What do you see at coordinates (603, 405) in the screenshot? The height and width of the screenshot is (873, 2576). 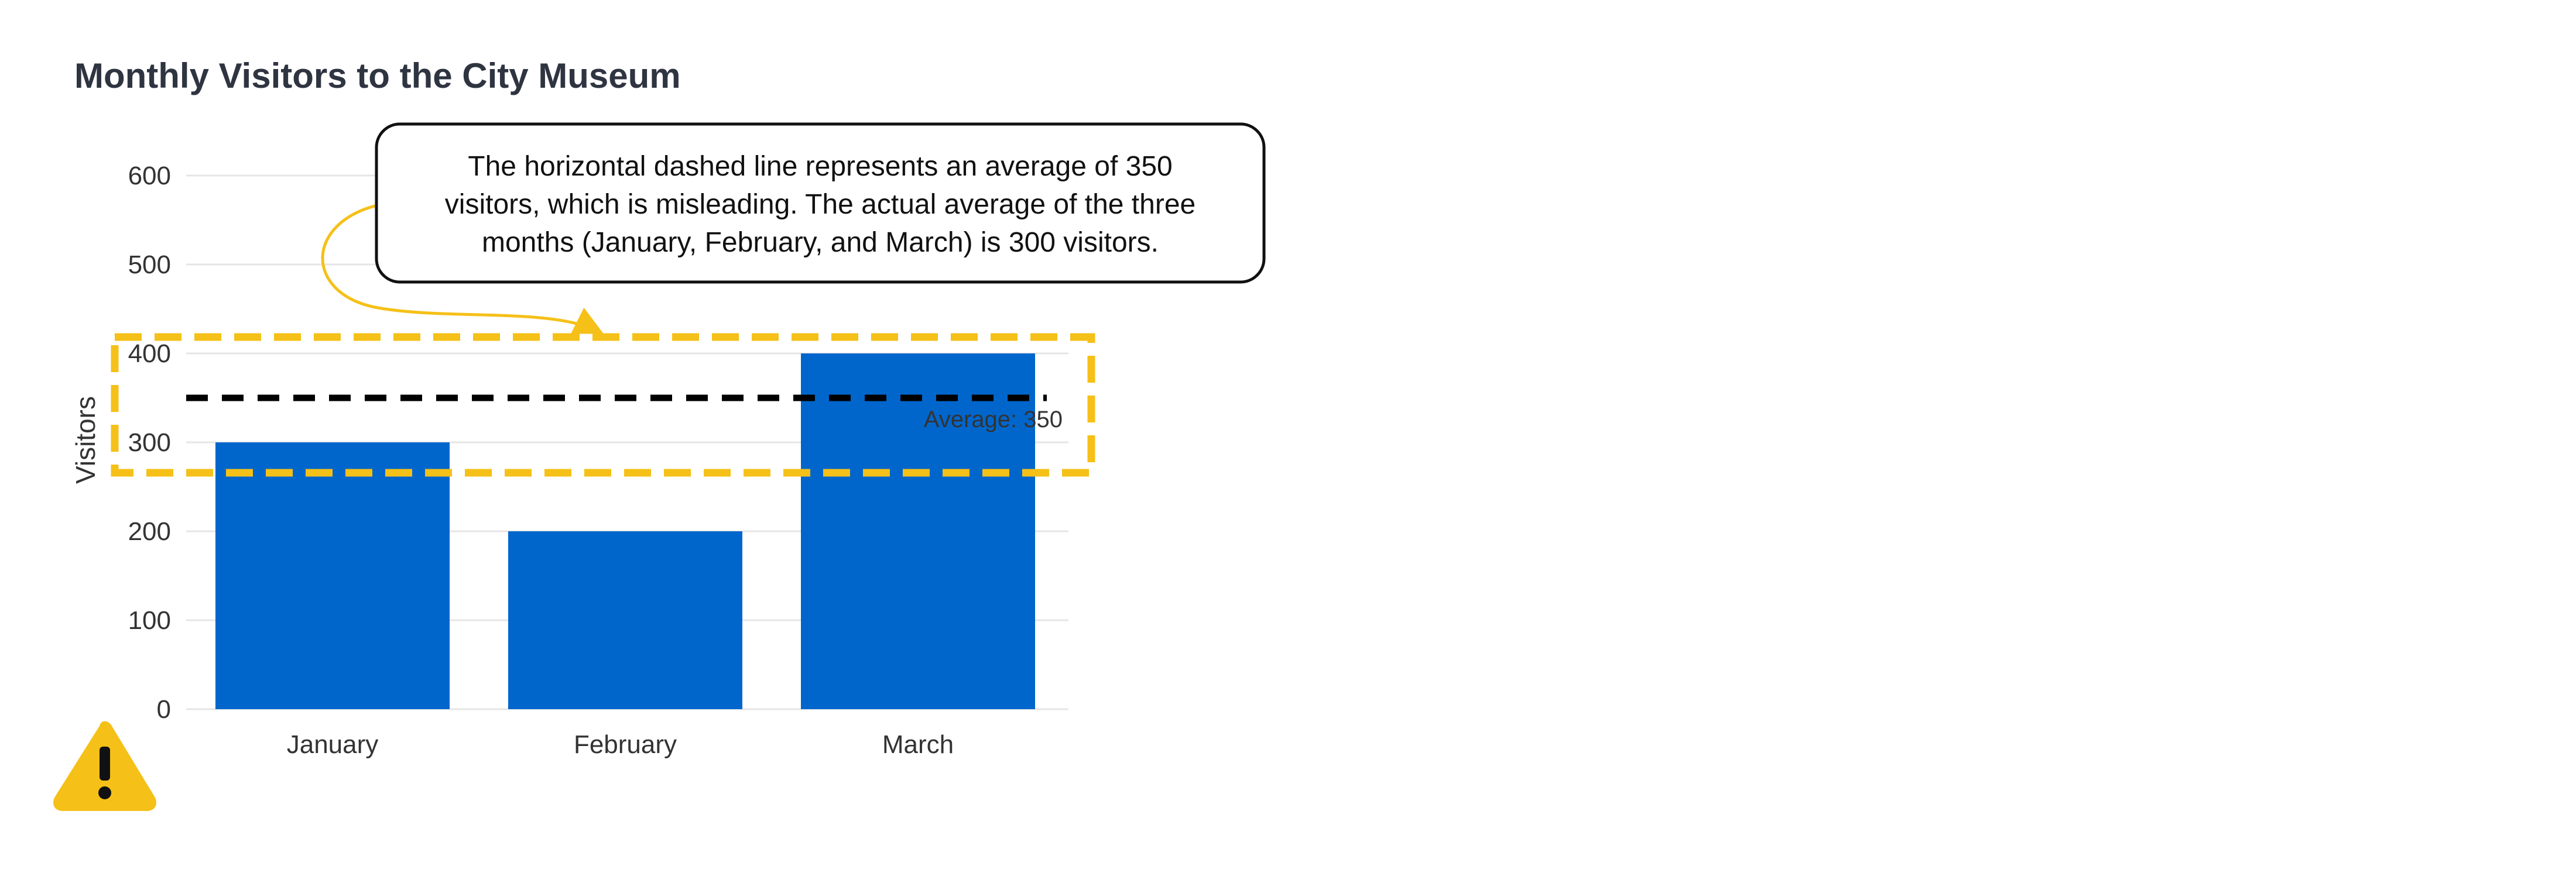 I see `highlight-box` at bounding box center [603, 405].